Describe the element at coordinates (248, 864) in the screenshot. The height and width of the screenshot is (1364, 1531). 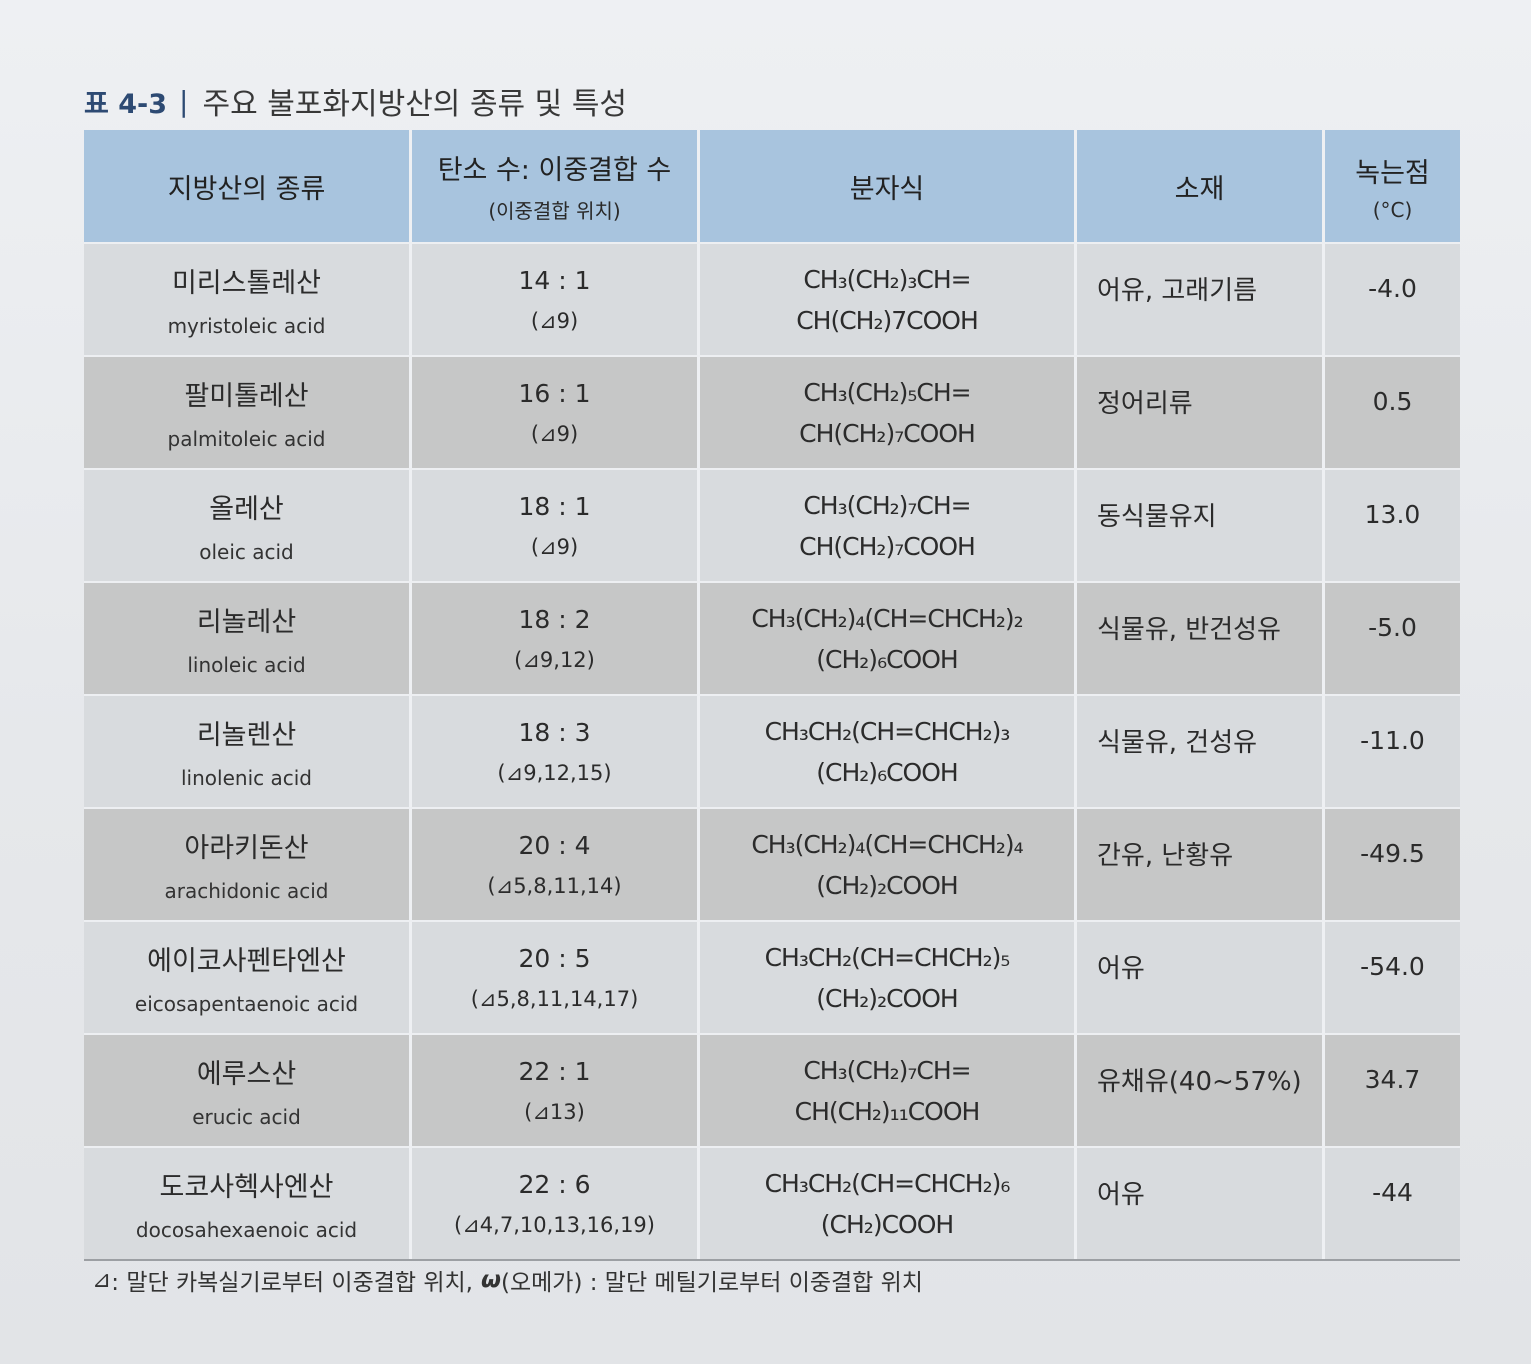
I see `fatty-acid-name-cell: 아라키돈산 arachidonic acid` at that location.